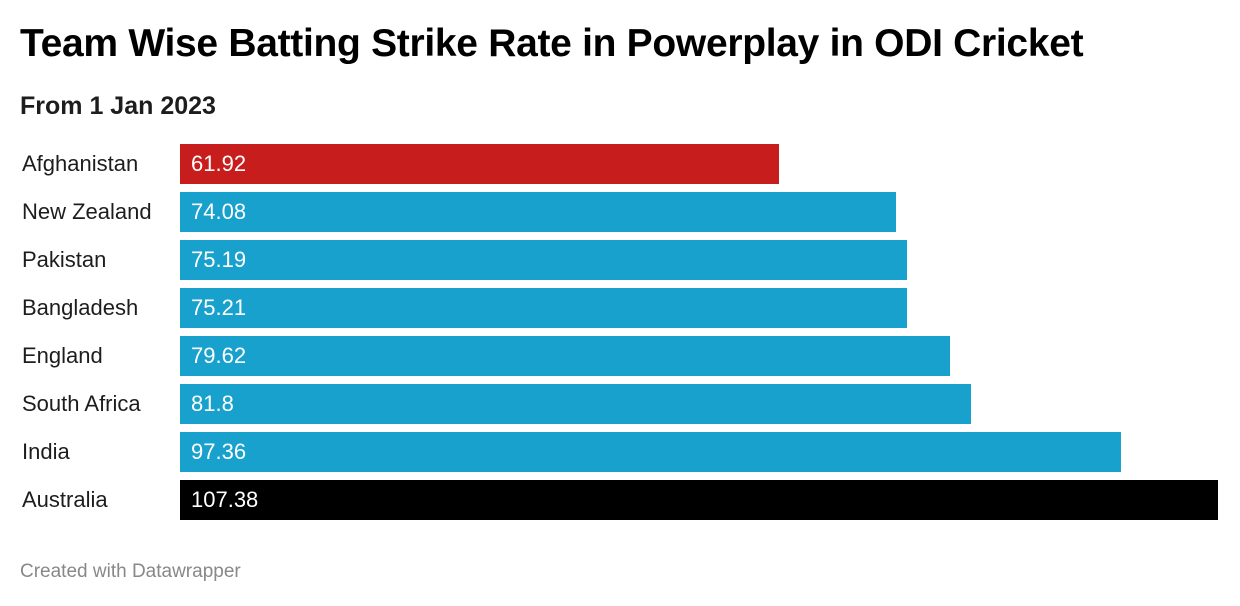  Describe the element at coordinates (219, 355) in the screenshot. I see `bar-value-label: 79.62` at that location.